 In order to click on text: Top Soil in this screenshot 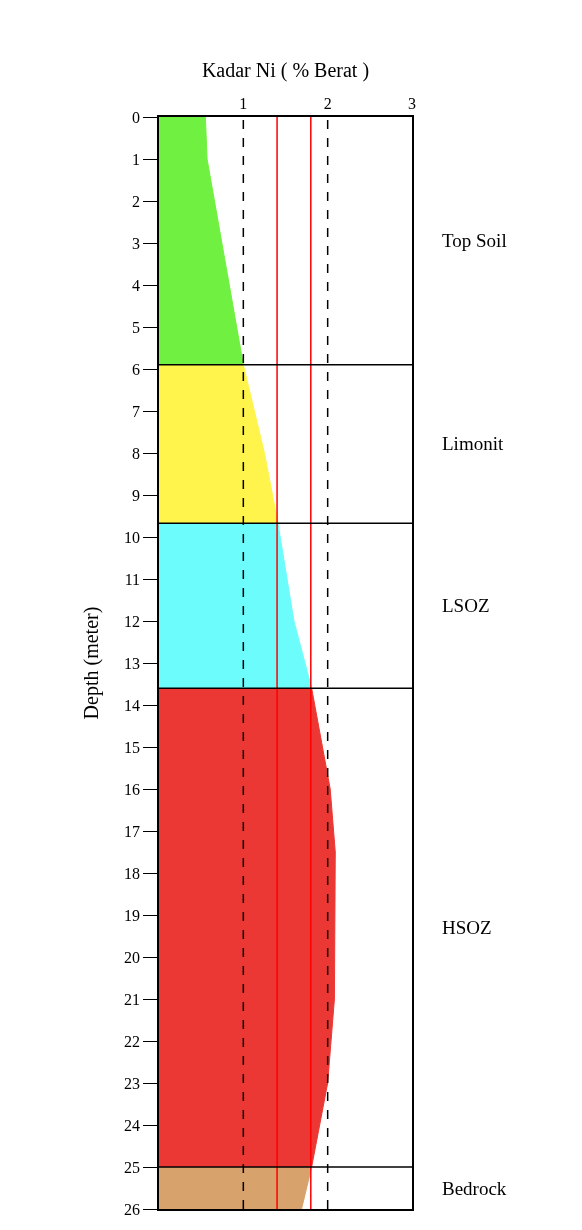, I will do `click(474, 240)`.